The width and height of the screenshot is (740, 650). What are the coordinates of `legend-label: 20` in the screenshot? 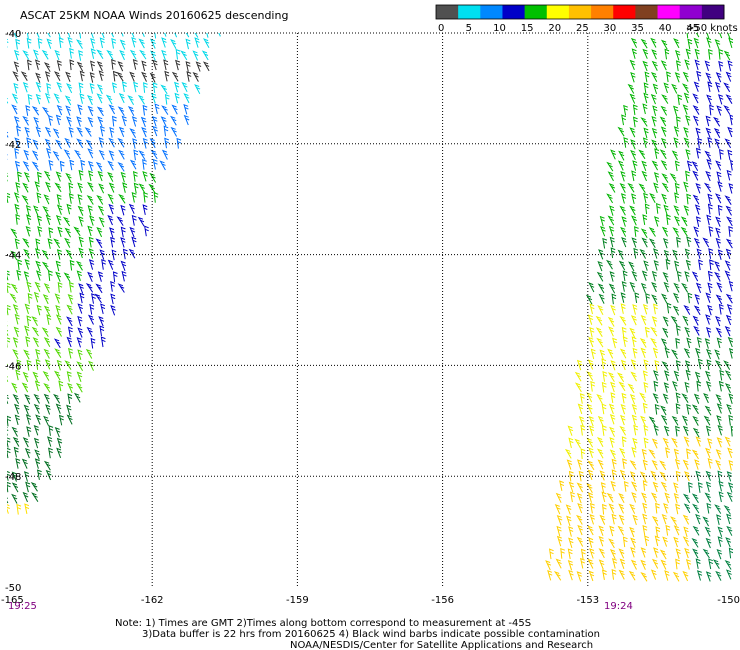 It's located at (554, 28).